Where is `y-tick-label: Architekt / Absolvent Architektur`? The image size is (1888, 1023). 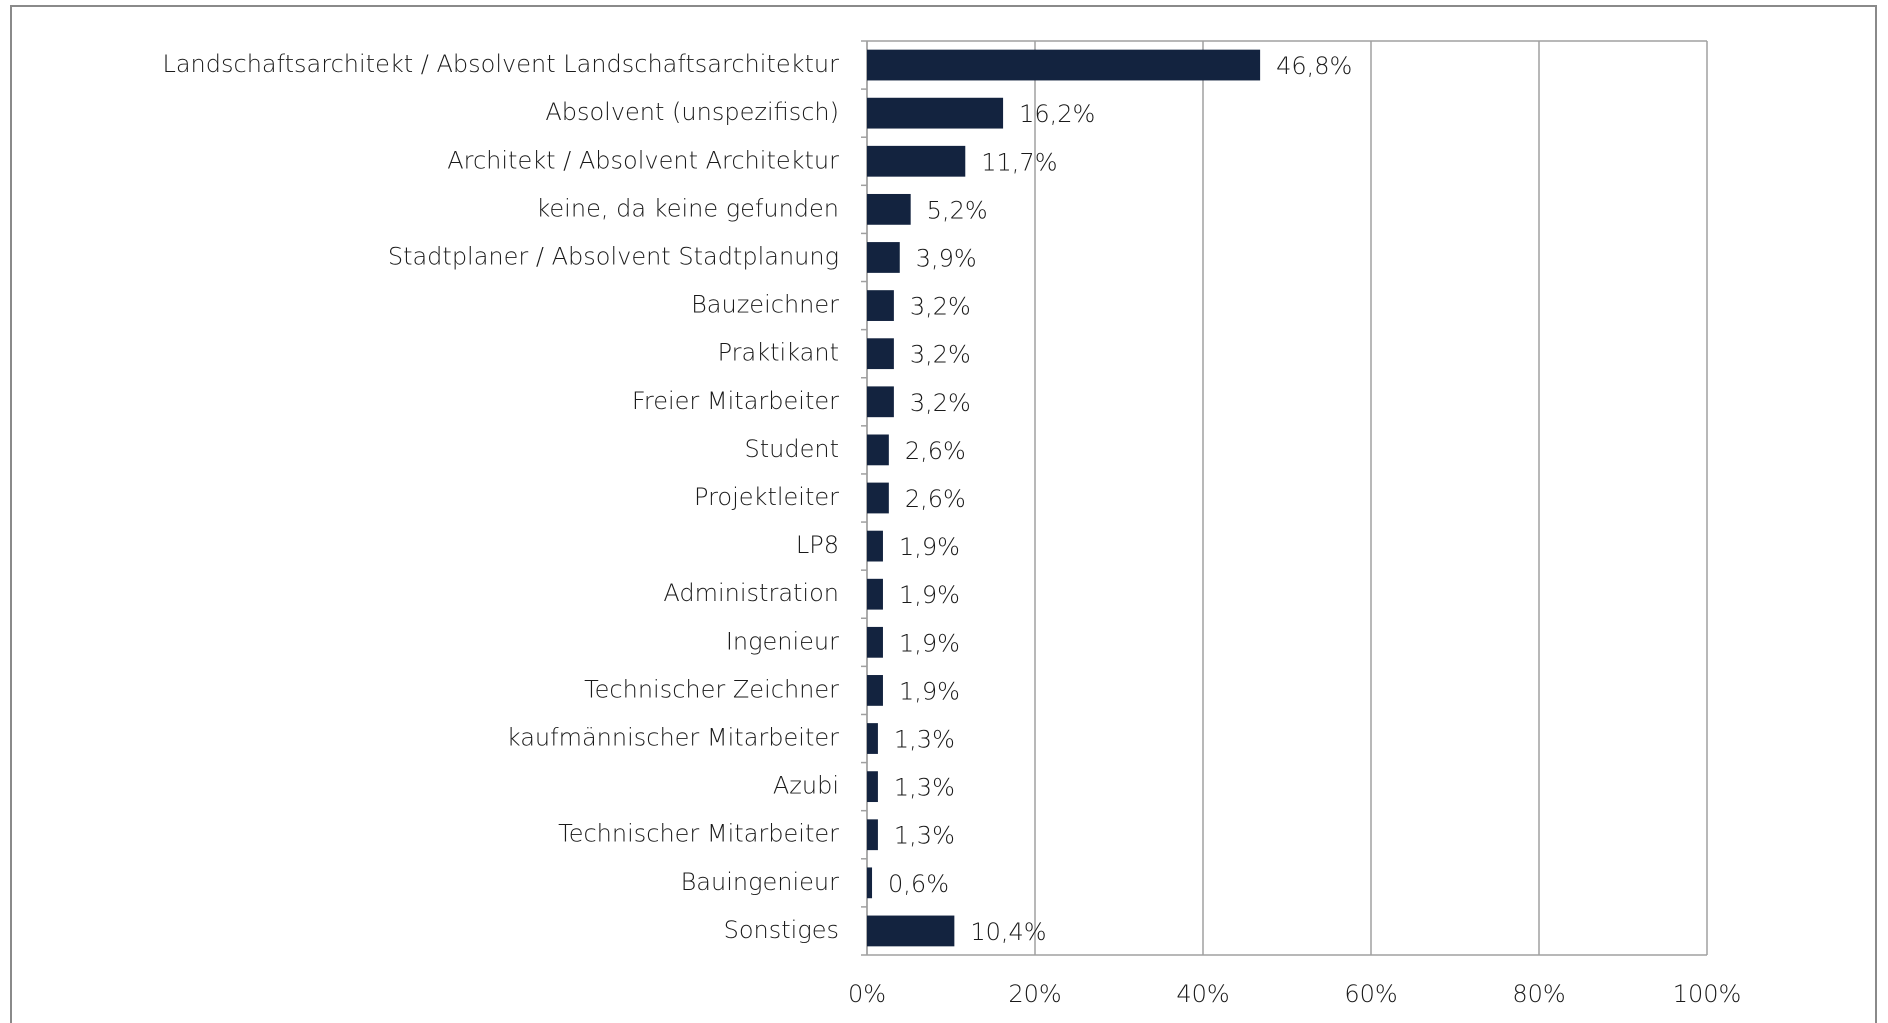
y-tick-label: Architekt / Absolvent Architektur is located at coordinates (643, 160).